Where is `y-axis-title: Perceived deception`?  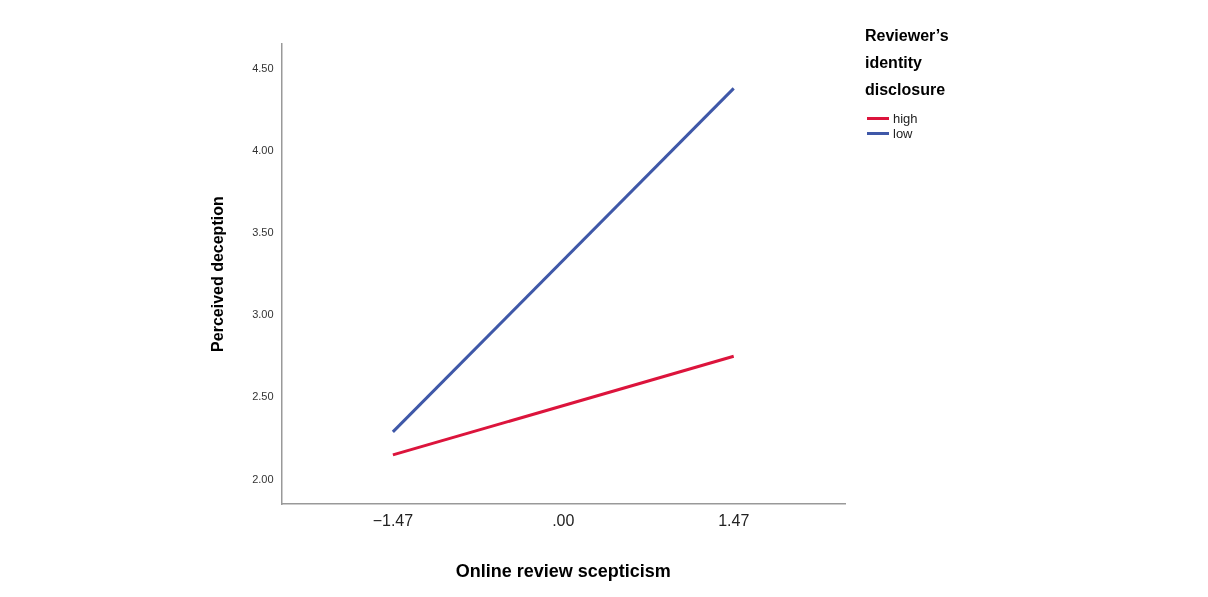
y-axis-title: Perceived deception is located at coordinates (218, 274).